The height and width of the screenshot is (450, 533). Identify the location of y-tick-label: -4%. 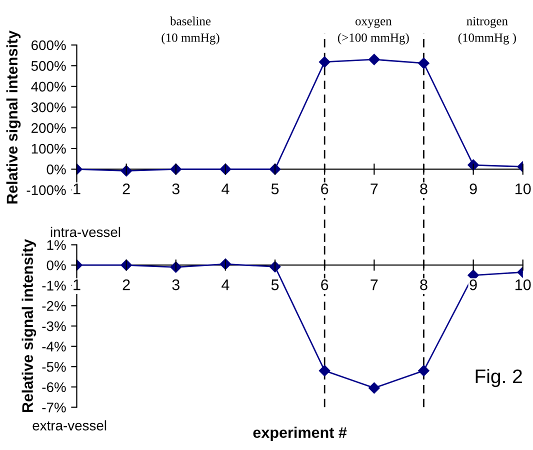
(54, 347).